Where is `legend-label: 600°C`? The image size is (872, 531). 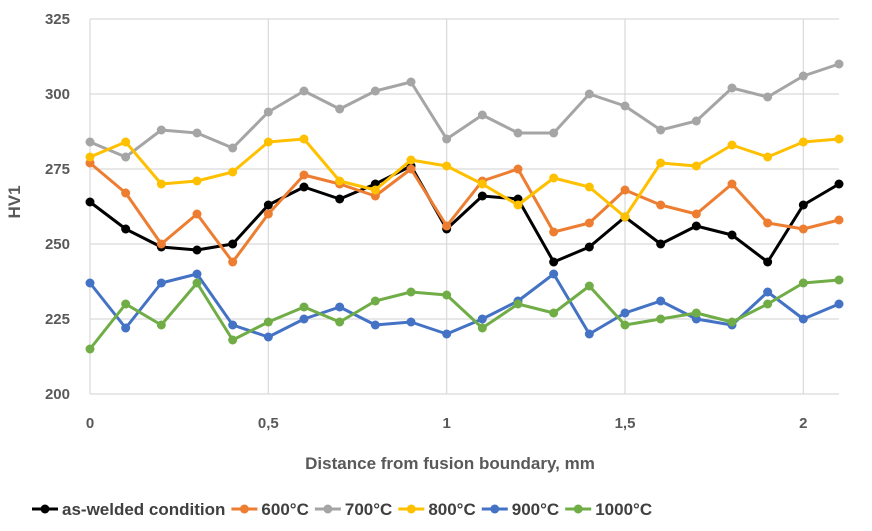 legend-label: 600°C is located at coordinates (284, 509).